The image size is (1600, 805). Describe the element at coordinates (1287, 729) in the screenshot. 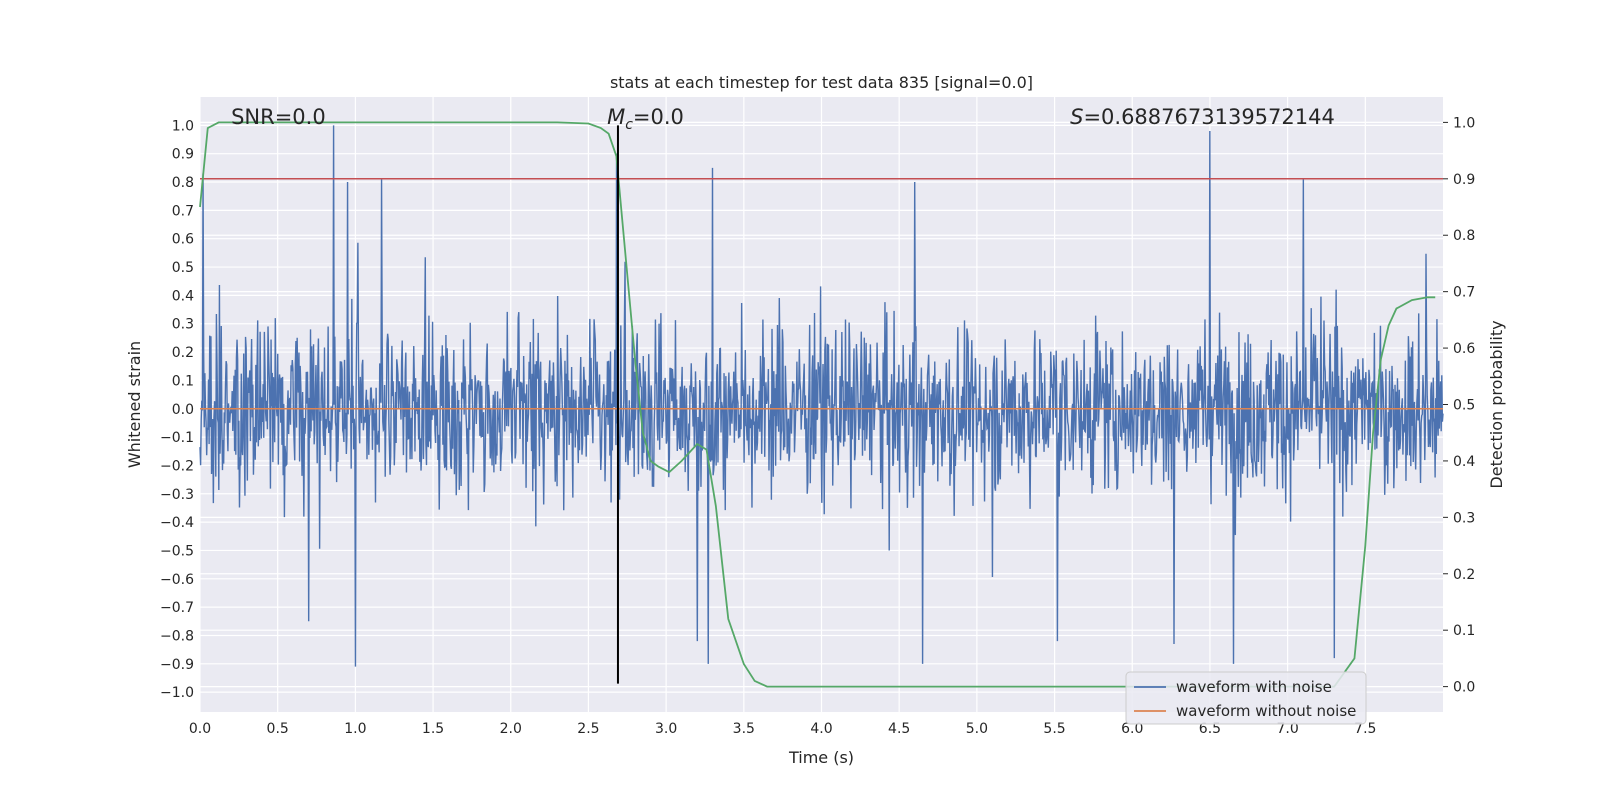

I see `x-tick-label: 7.0` at that location.